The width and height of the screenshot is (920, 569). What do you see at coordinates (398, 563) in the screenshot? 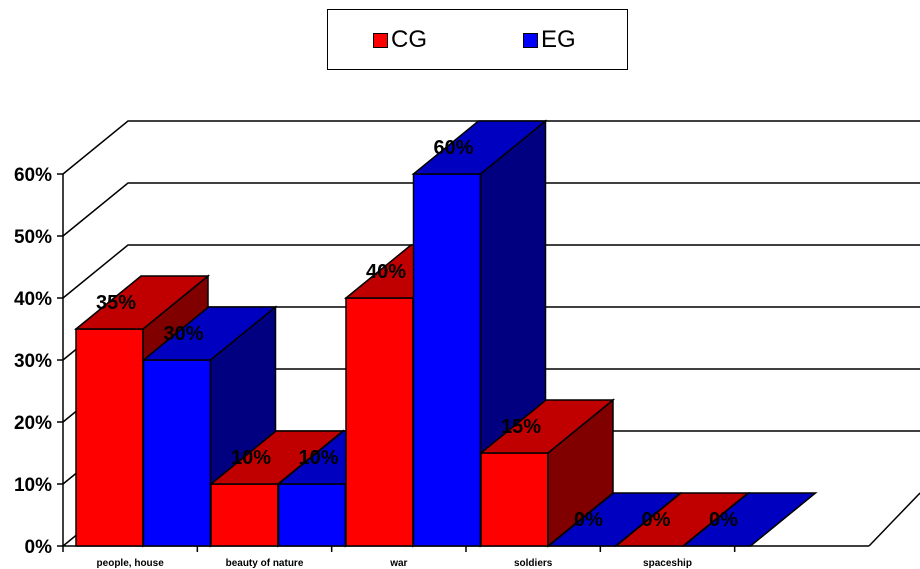
I see `x-tick-label: war` at bounding box center [398, 563].